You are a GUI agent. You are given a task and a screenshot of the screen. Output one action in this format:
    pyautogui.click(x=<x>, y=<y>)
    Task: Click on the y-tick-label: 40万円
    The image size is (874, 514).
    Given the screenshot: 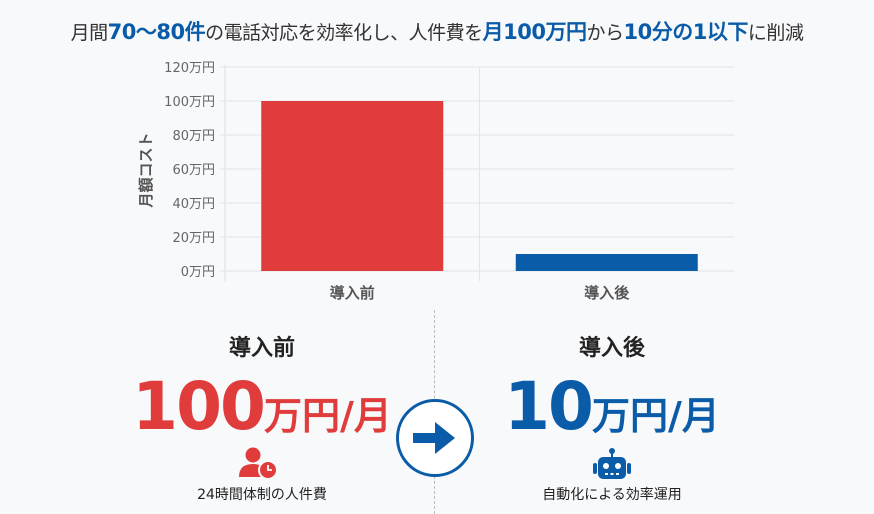 What is the action you would take?
    pyautogui.click(x=193, y=204)
    